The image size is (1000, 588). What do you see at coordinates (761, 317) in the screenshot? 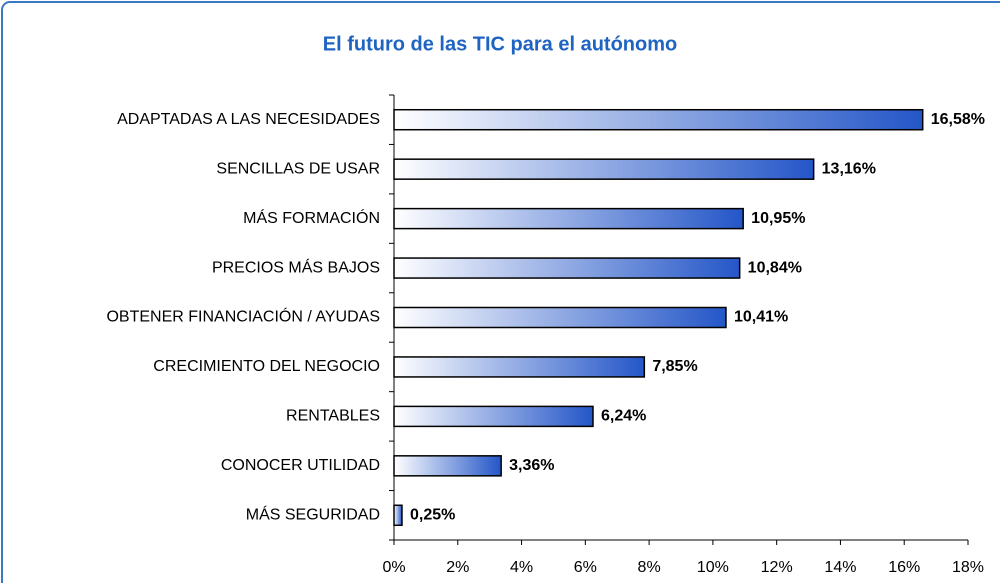
I see `value-label: 10,41%` at bounding box center [761, 317].